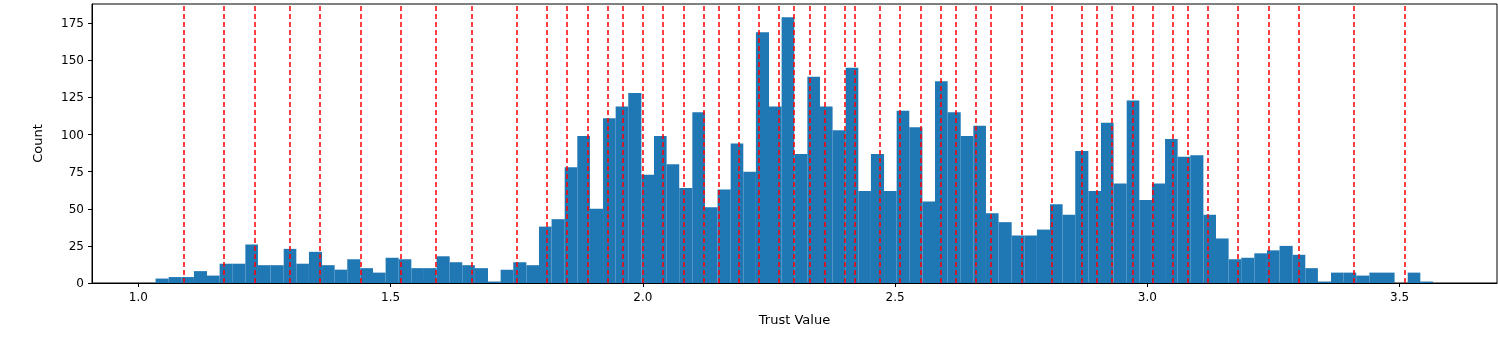  I want to click on x-tick-label: 2.5, so click(895, 297).